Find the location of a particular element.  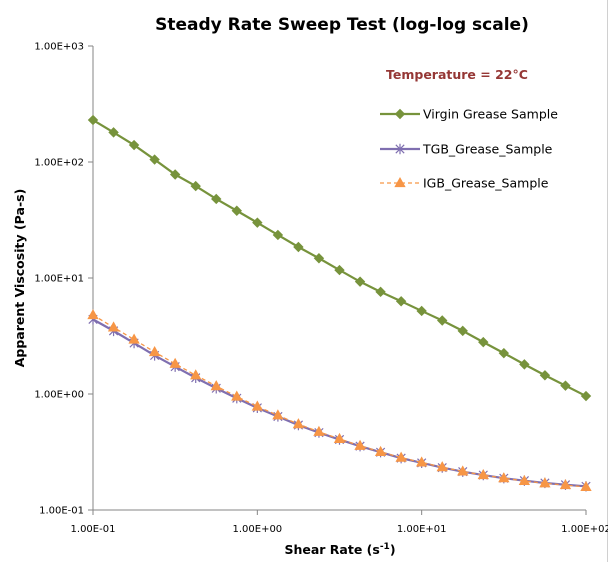

x-tick-label: 1.00E-01 is located at coordinates (93, 529).